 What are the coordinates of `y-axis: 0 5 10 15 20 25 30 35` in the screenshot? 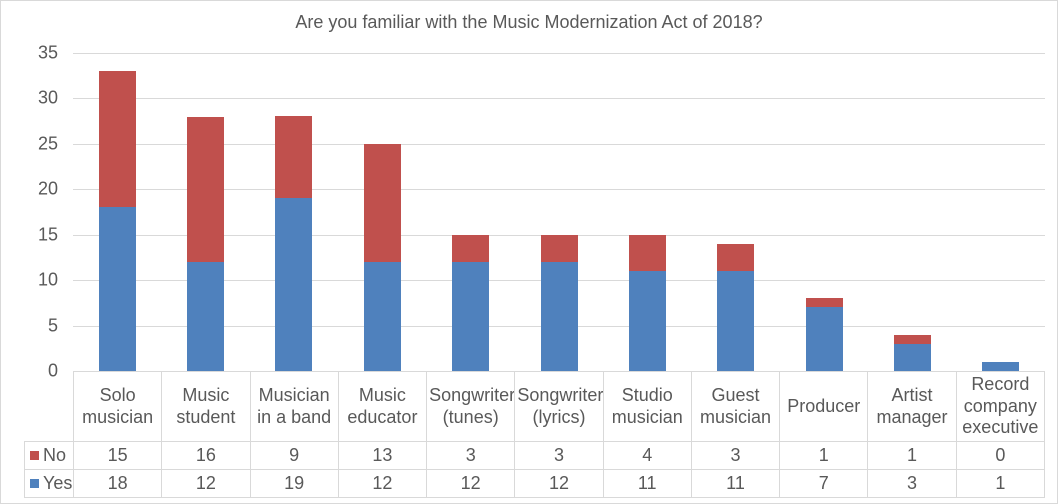 It's located at (29, 212).